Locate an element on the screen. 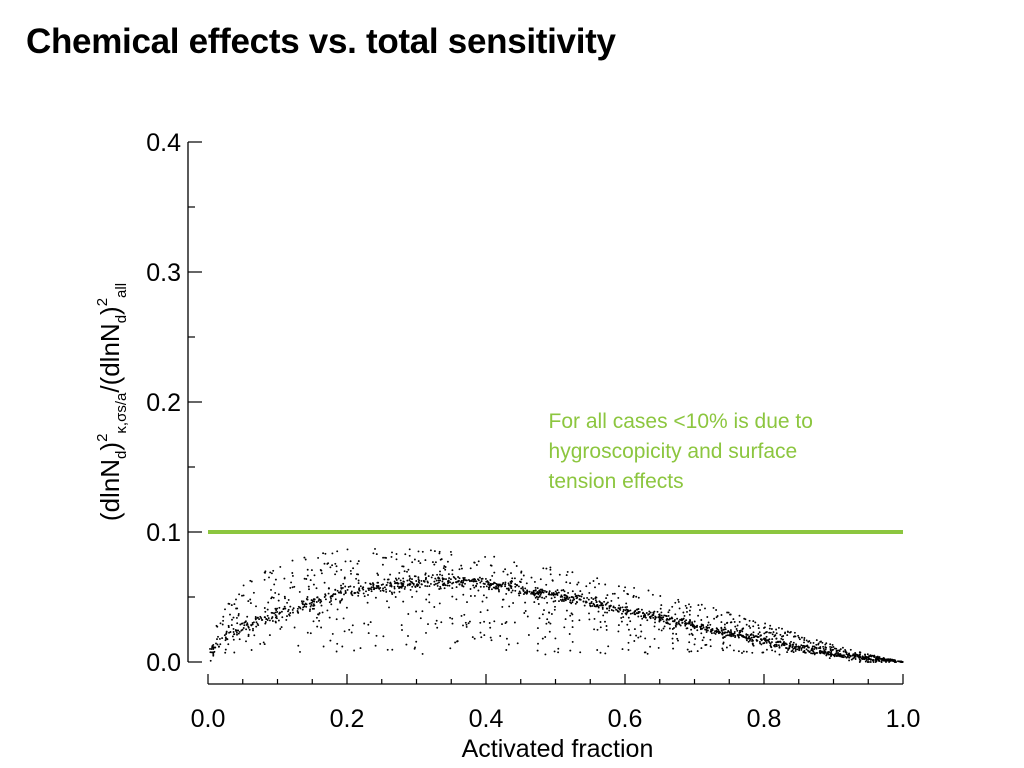  y-axis-label-part: 2 is located at coordinates (102, 302).